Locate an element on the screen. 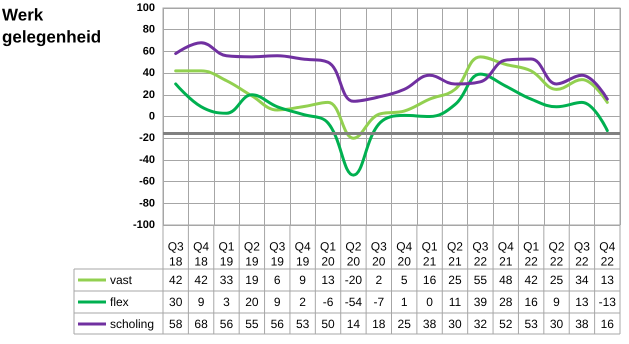 Image resolution: width=629 pixels, height=344 pixels. y-tick-label: 20 is located at coordinates (148, 94).